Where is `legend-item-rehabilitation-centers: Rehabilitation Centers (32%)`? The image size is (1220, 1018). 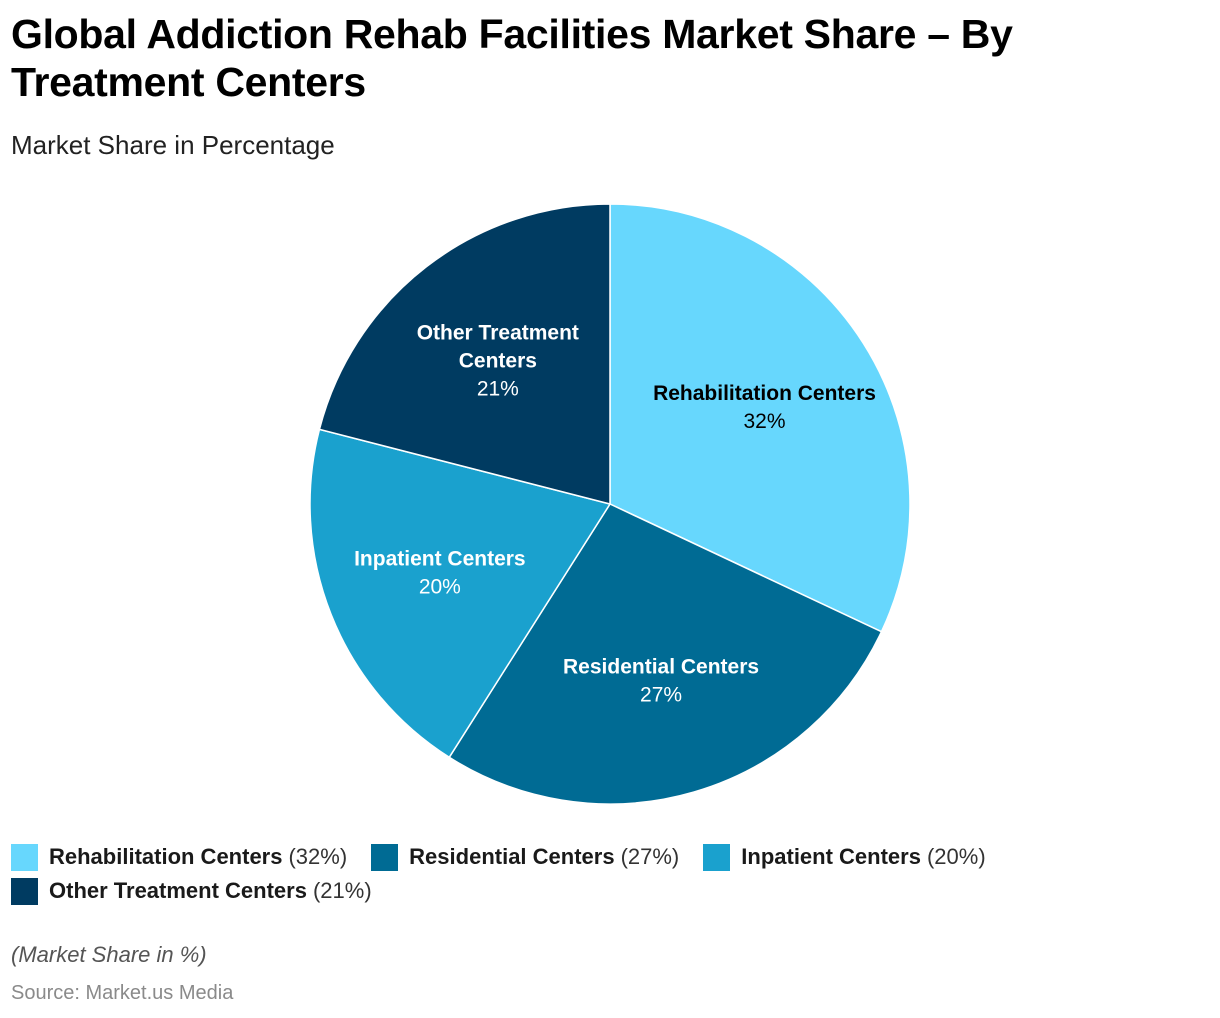 legend-item-rehabilitation-centers: Rehabilitation Centers (32%) is located at coordinates (179, 857).